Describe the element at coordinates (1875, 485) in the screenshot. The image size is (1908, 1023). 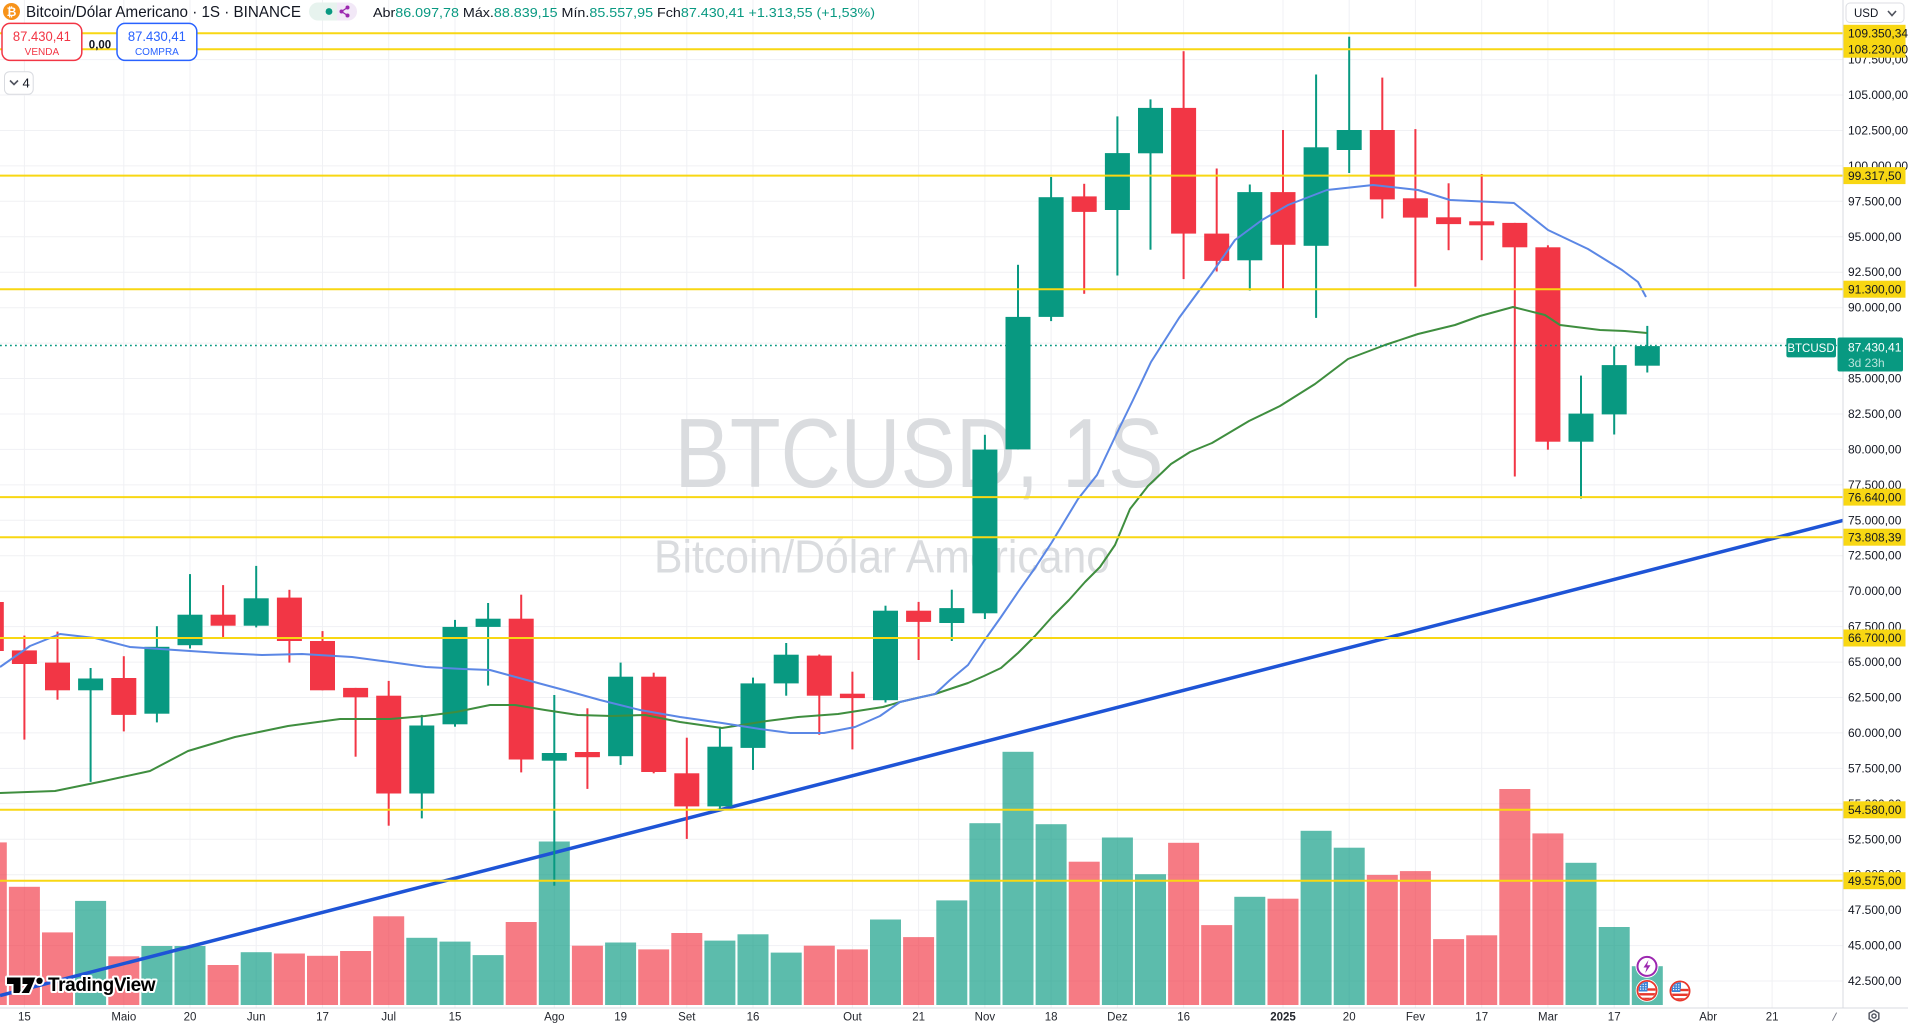
I see `svg-text: 77.500,00` at that location.